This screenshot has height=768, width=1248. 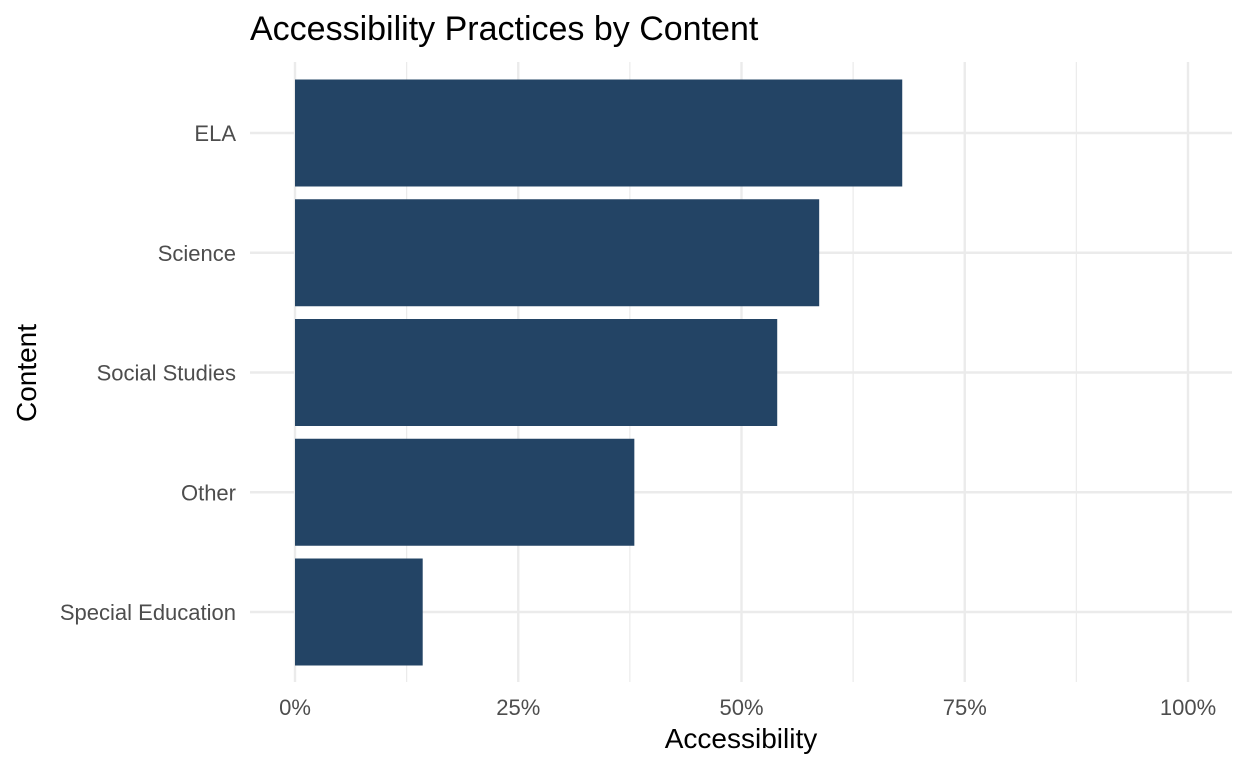 I want to click on x-tick-labels: 0% 25% 50% 75% 100%, so click(x=747, y=707).